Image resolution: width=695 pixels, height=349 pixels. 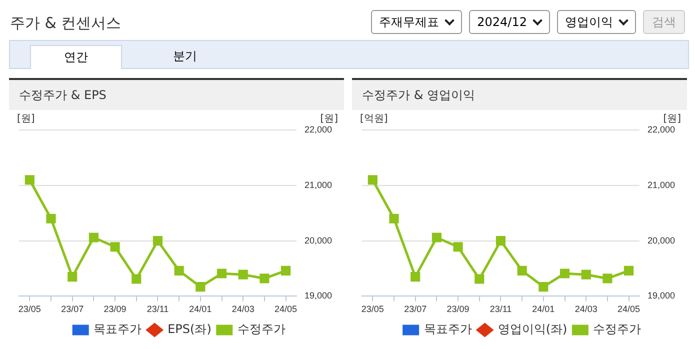 I want to click on y-axis-title: [원], so click(x=26, y=119).